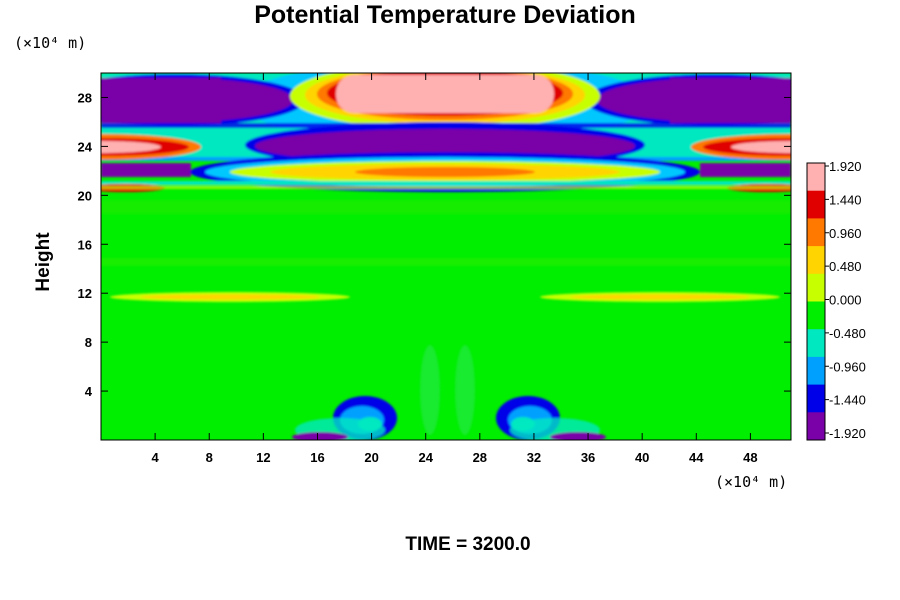 This screenshot has width=900, height=600. What do you see at coordinates (696, 457) in the screenshot?
I see `x-tick-label: 44` at bounding box center [696, 457].